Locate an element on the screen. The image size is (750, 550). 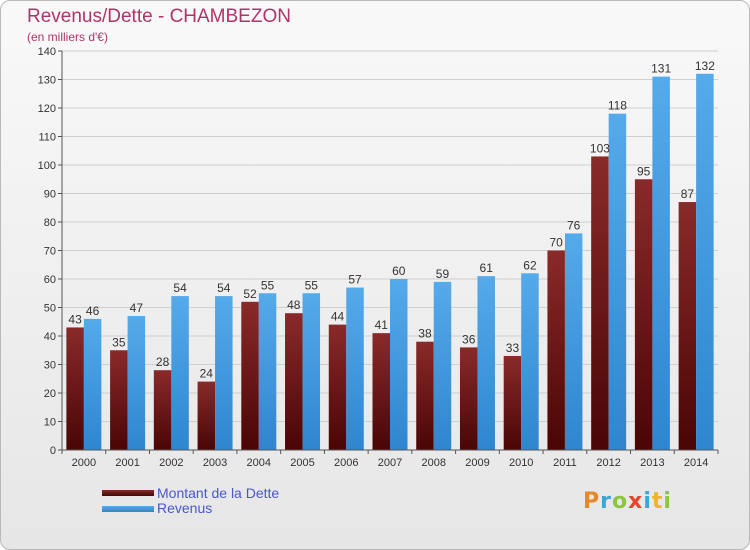
data-label-revenue: 131 is located at coordinates (661, 69).